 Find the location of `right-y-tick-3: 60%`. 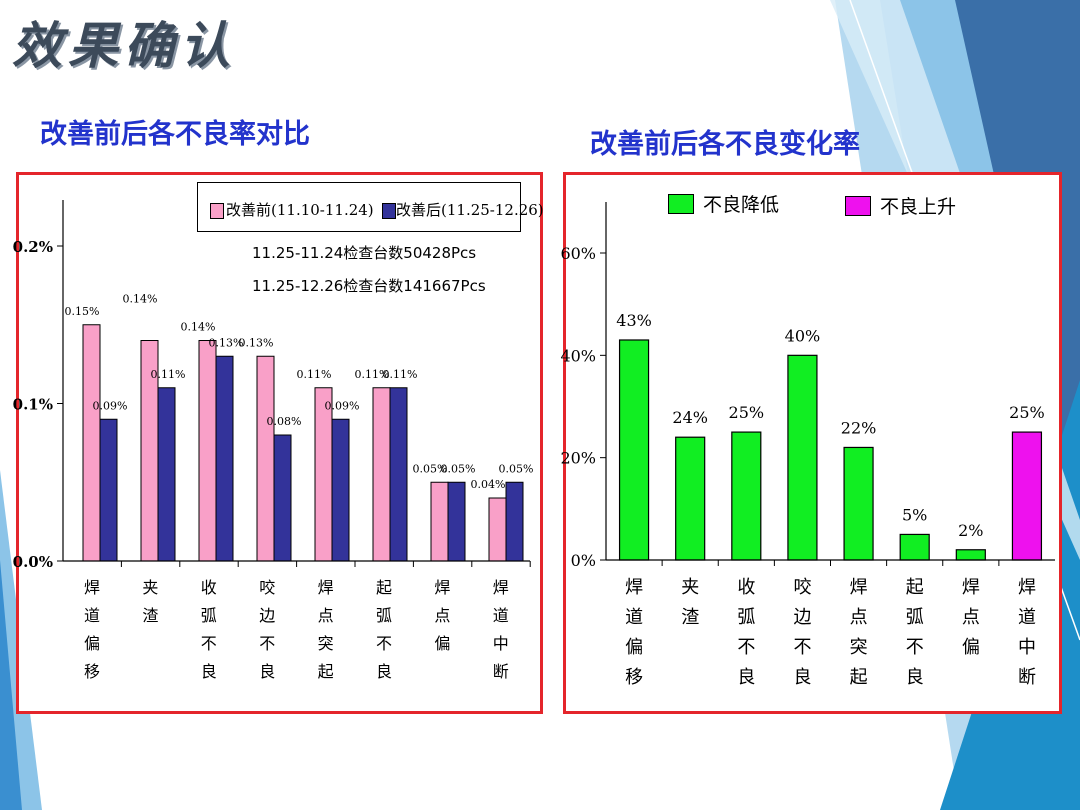

right-y-tick-3: 60% is located at coordinates (578, 253).